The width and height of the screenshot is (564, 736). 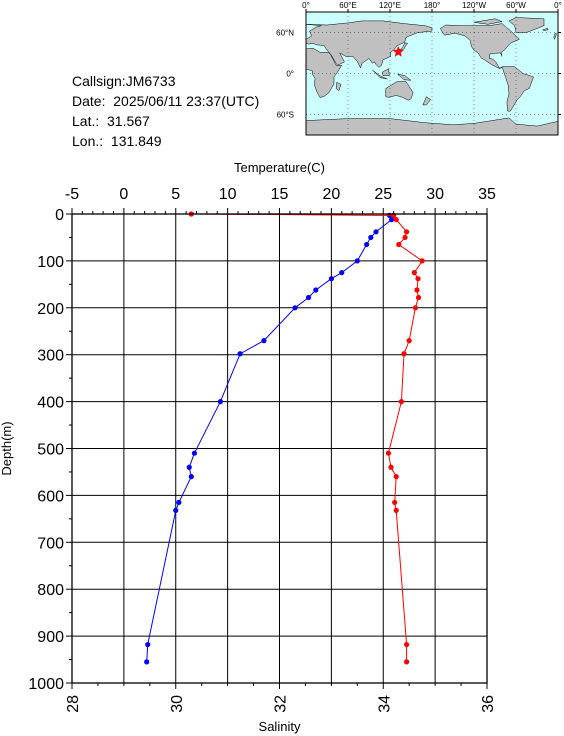 I want to click on temperature-tick-label: 10, so click(x=228, y=194).